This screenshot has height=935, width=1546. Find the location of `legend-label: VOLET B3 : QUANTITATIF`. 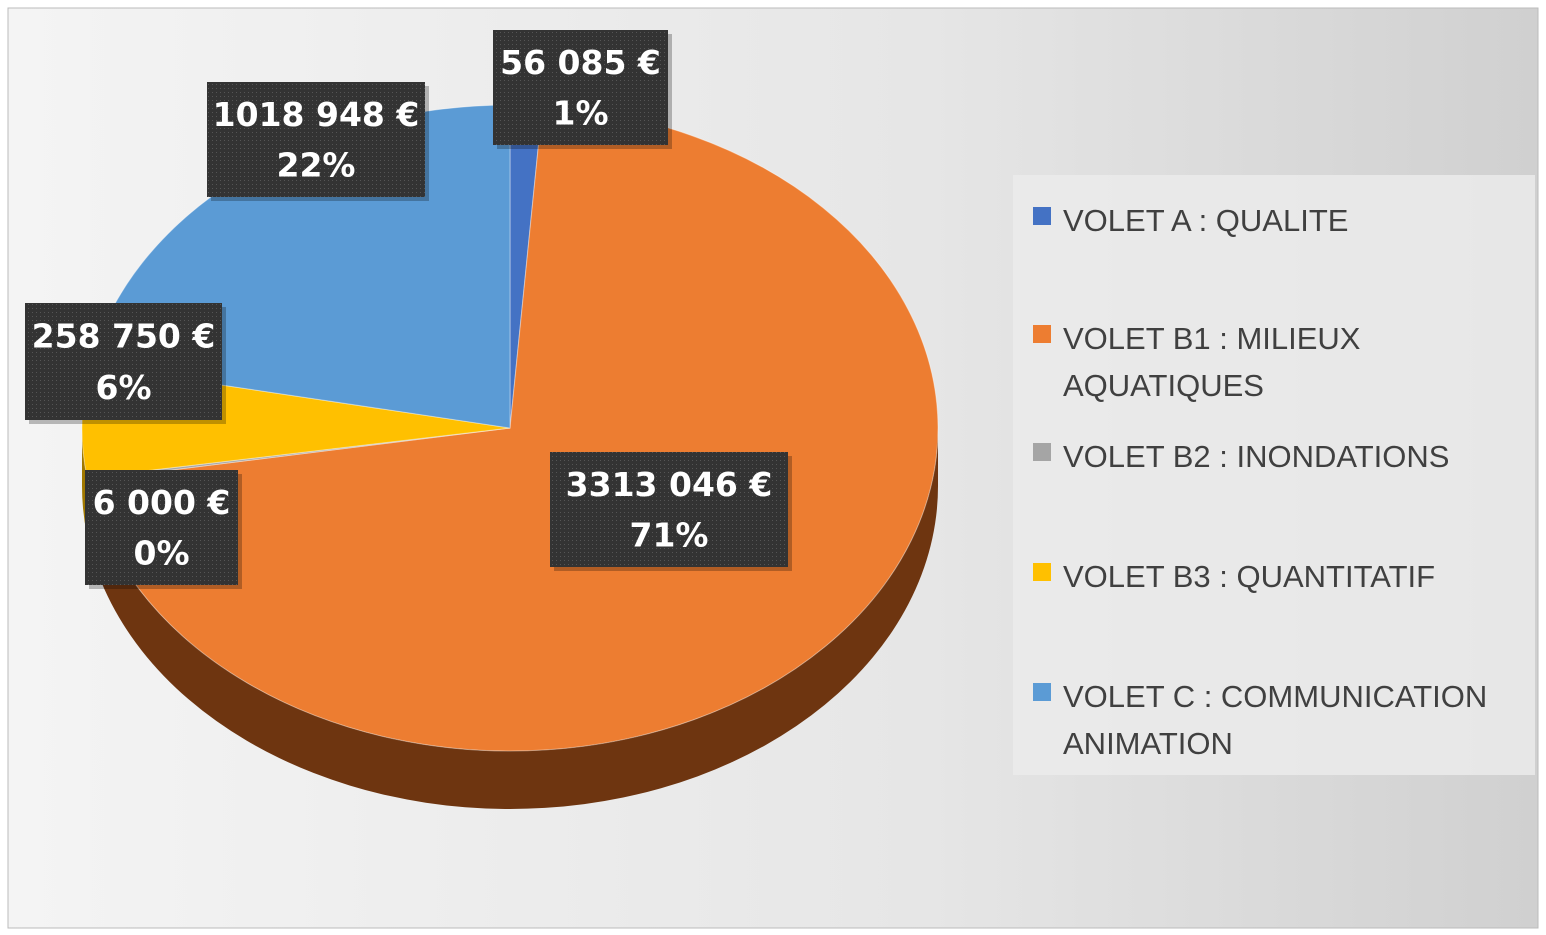

legend-label: VOLET B3 : QUANTITATIF is located at coordinates (1249, 576).